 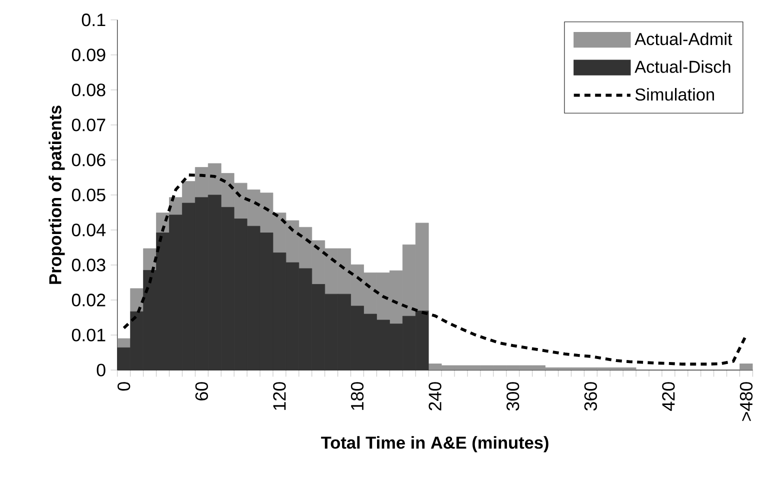 What do you see at coordinates (89, 125) in the screenshot?
I see `y-tick-label: 0.07` at bounding box center [89, 125].